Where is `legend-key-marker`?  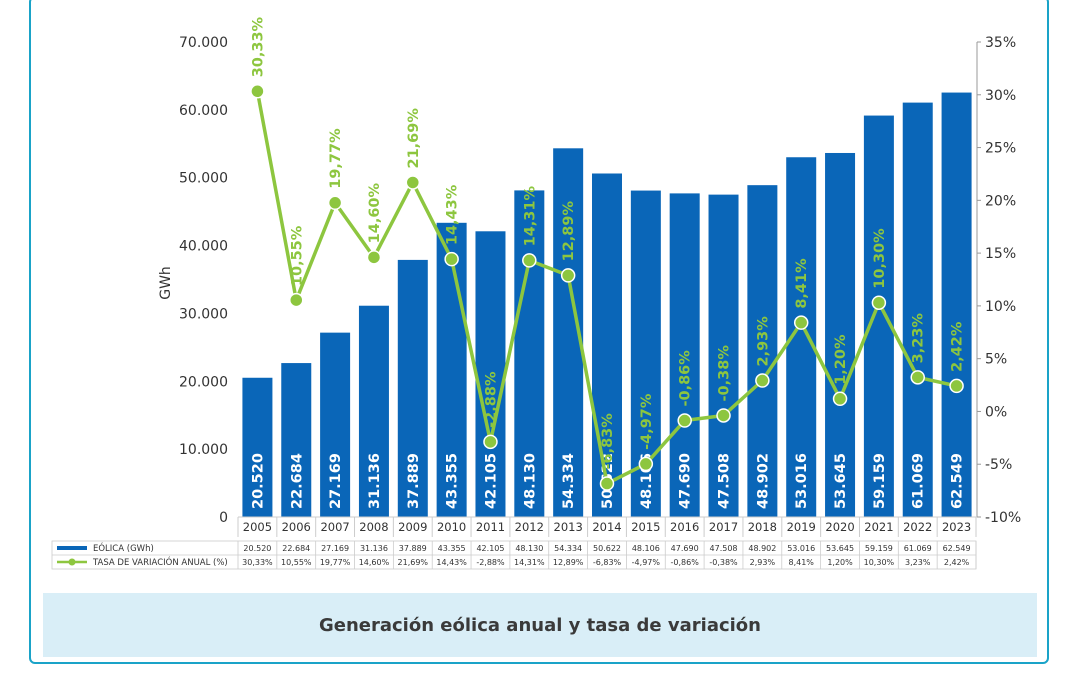
legend-key-marker is located at coordinates (72, 562).